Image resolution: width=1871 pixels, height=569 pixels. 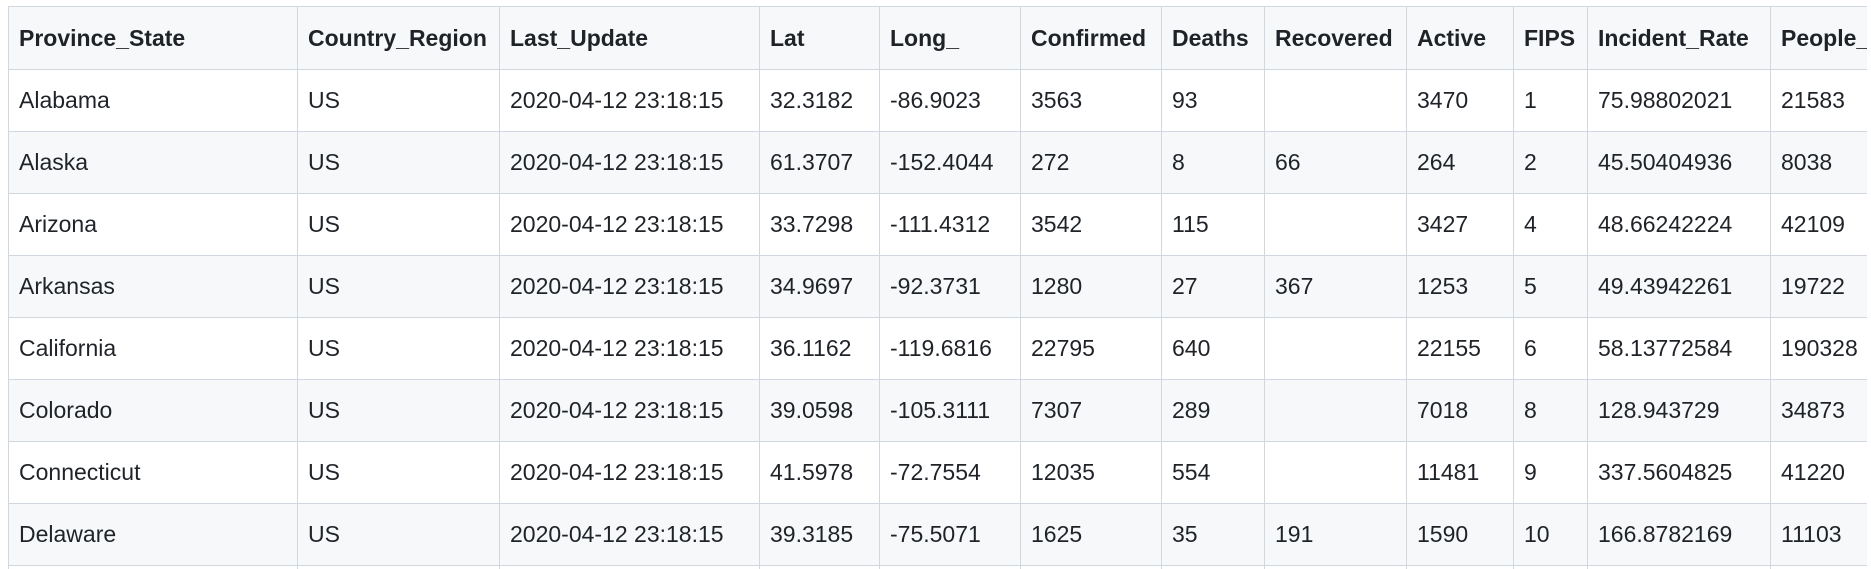 What do you see at coordinates (1820, 286) in the screenshot?
I see `table-cell: 19722` at bounding box center [1820, 286].